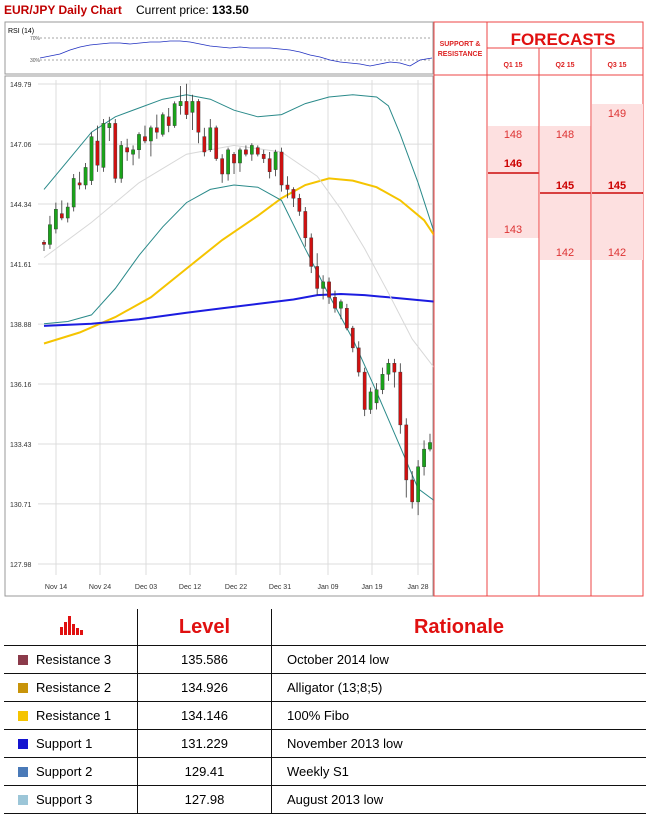 The width and height of the screenshot is (650, 814). I want to click on header-rationale: Rationale, so click(458, 627).